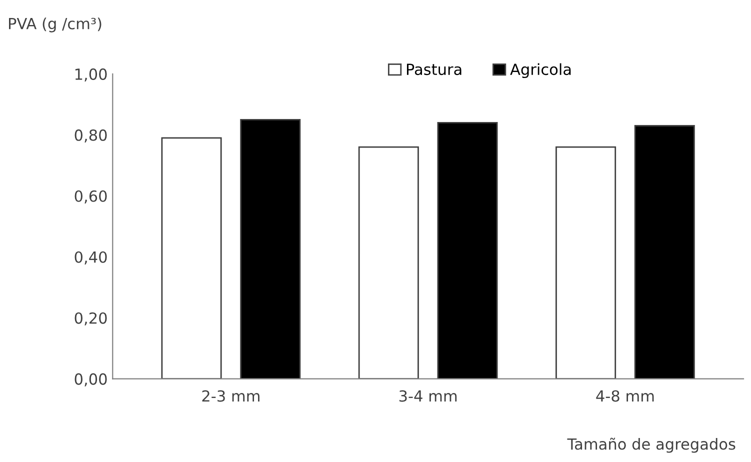  What do you see at coordinates (90, 257) in the screenshot?
I see `y-tick-label: 0,40` at bounding box center [90, 257].